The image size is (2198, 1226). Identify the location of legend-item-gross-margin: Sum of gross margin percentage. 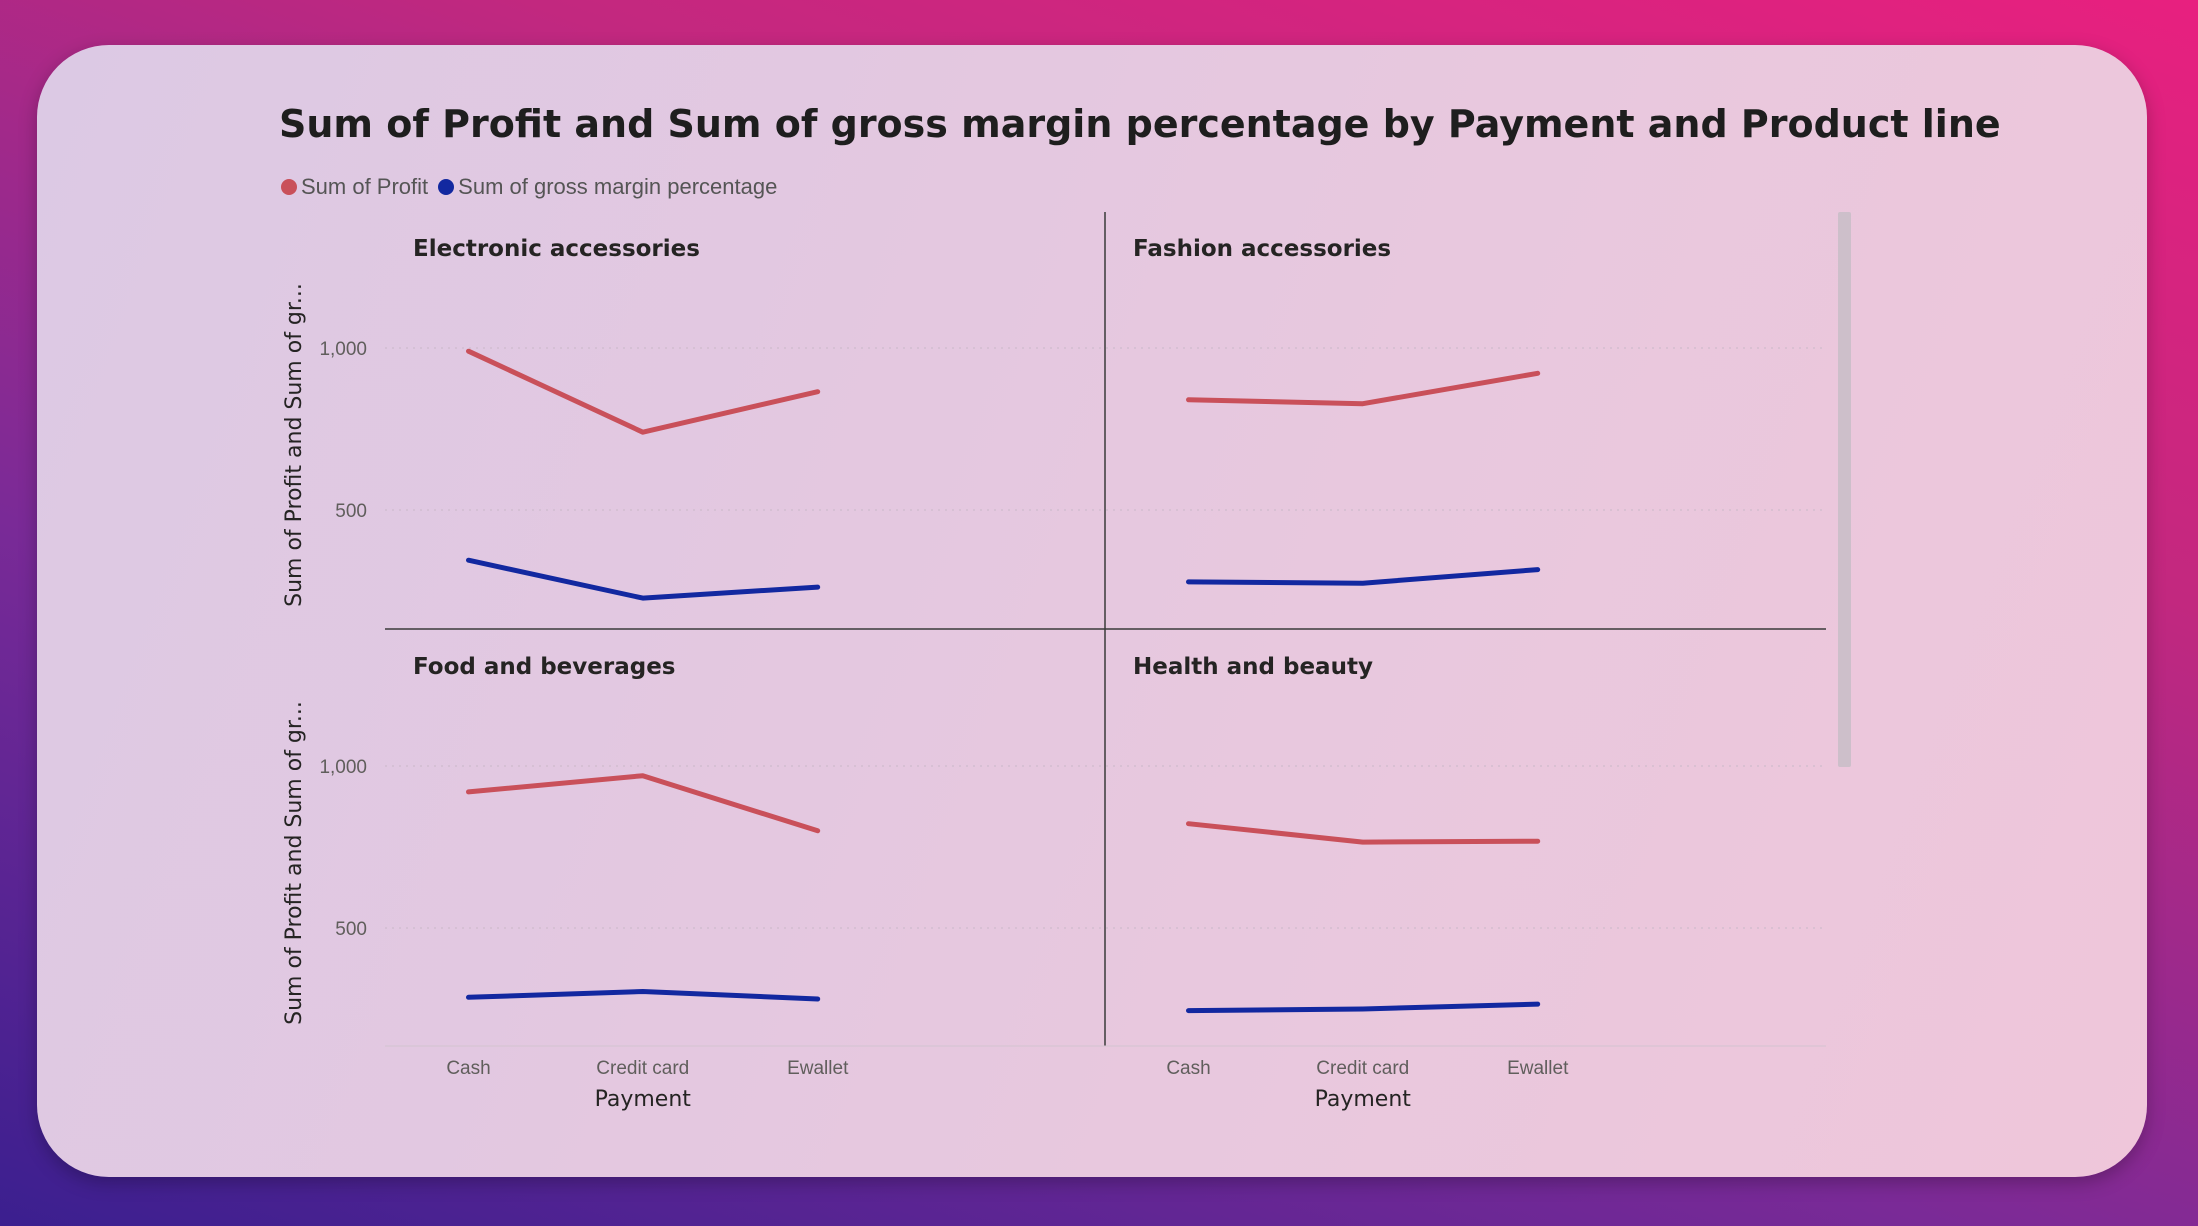
(607, 187).